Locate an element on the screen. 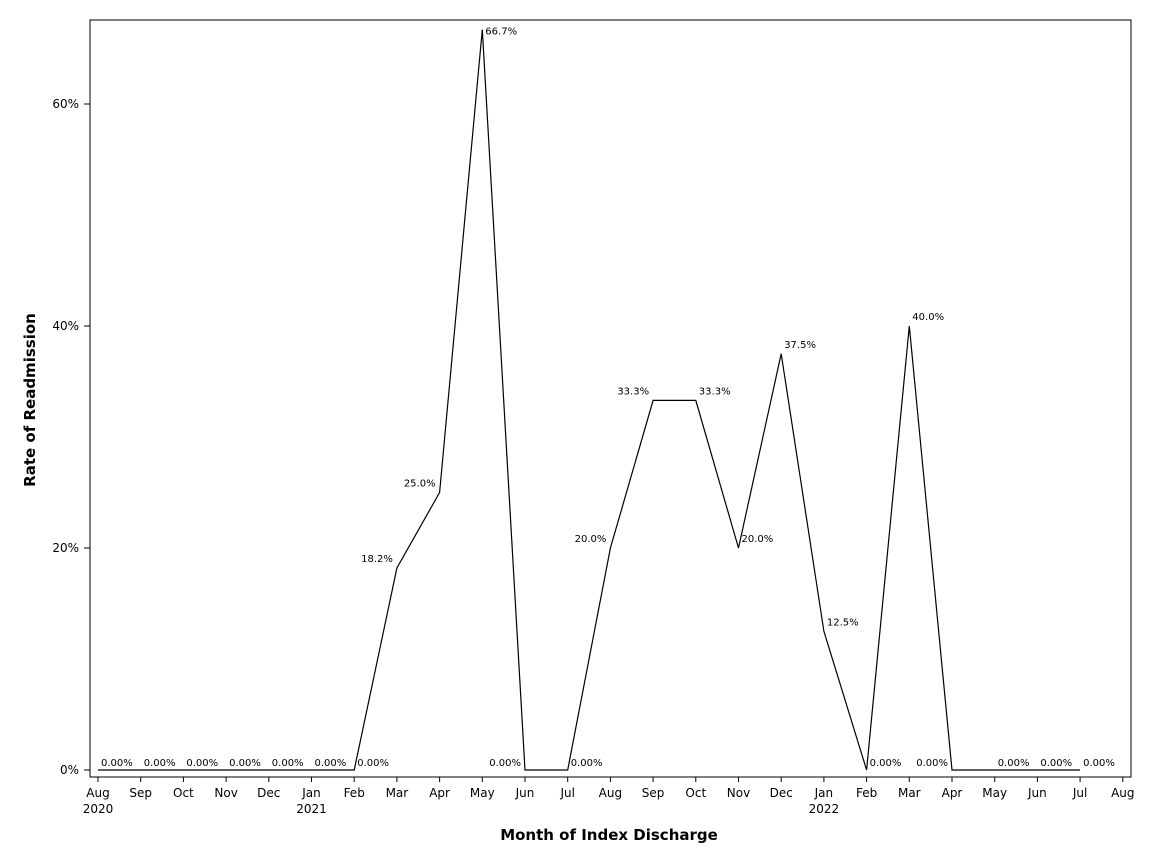 This screenshot has height=864, width=1152. x-axis-title: Month of Index Discharge is located at coordinates (609, 835).